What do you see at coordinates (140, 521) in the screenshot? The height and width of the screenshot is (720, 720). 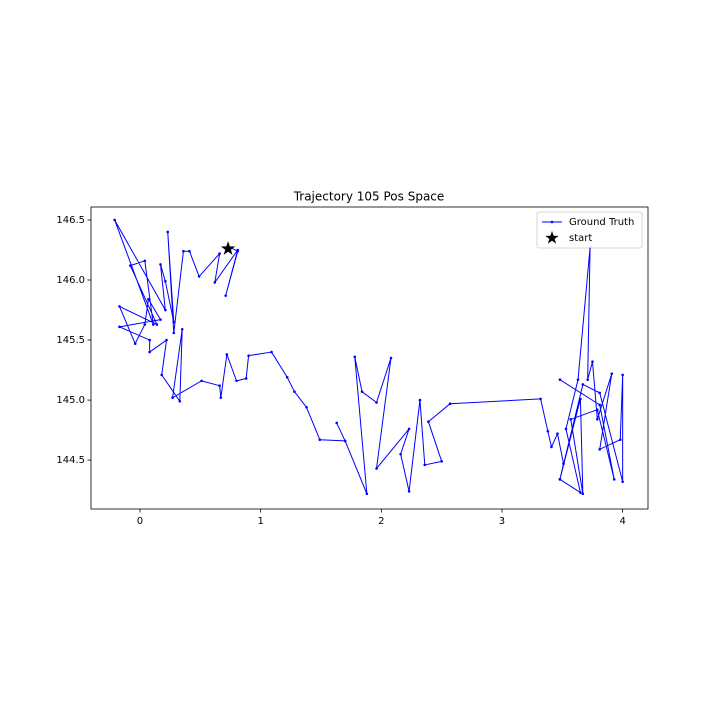 I see `x-tick-label: 0` at bounding box center [140, 521].